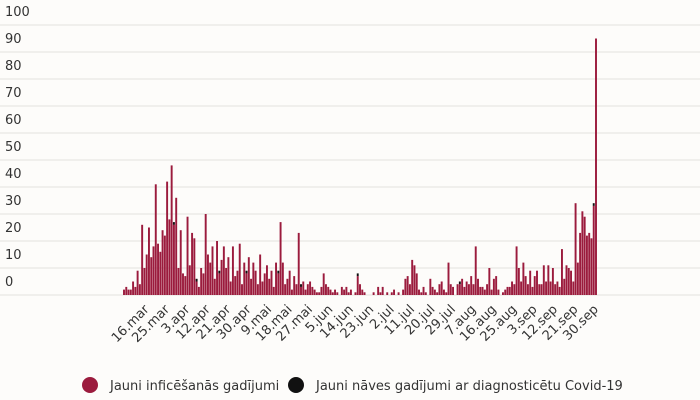 The image size is (700, 400). Describe the element at coordinates (13, 93) in the screenshot. I see `y-tick-label: 70` at that location.